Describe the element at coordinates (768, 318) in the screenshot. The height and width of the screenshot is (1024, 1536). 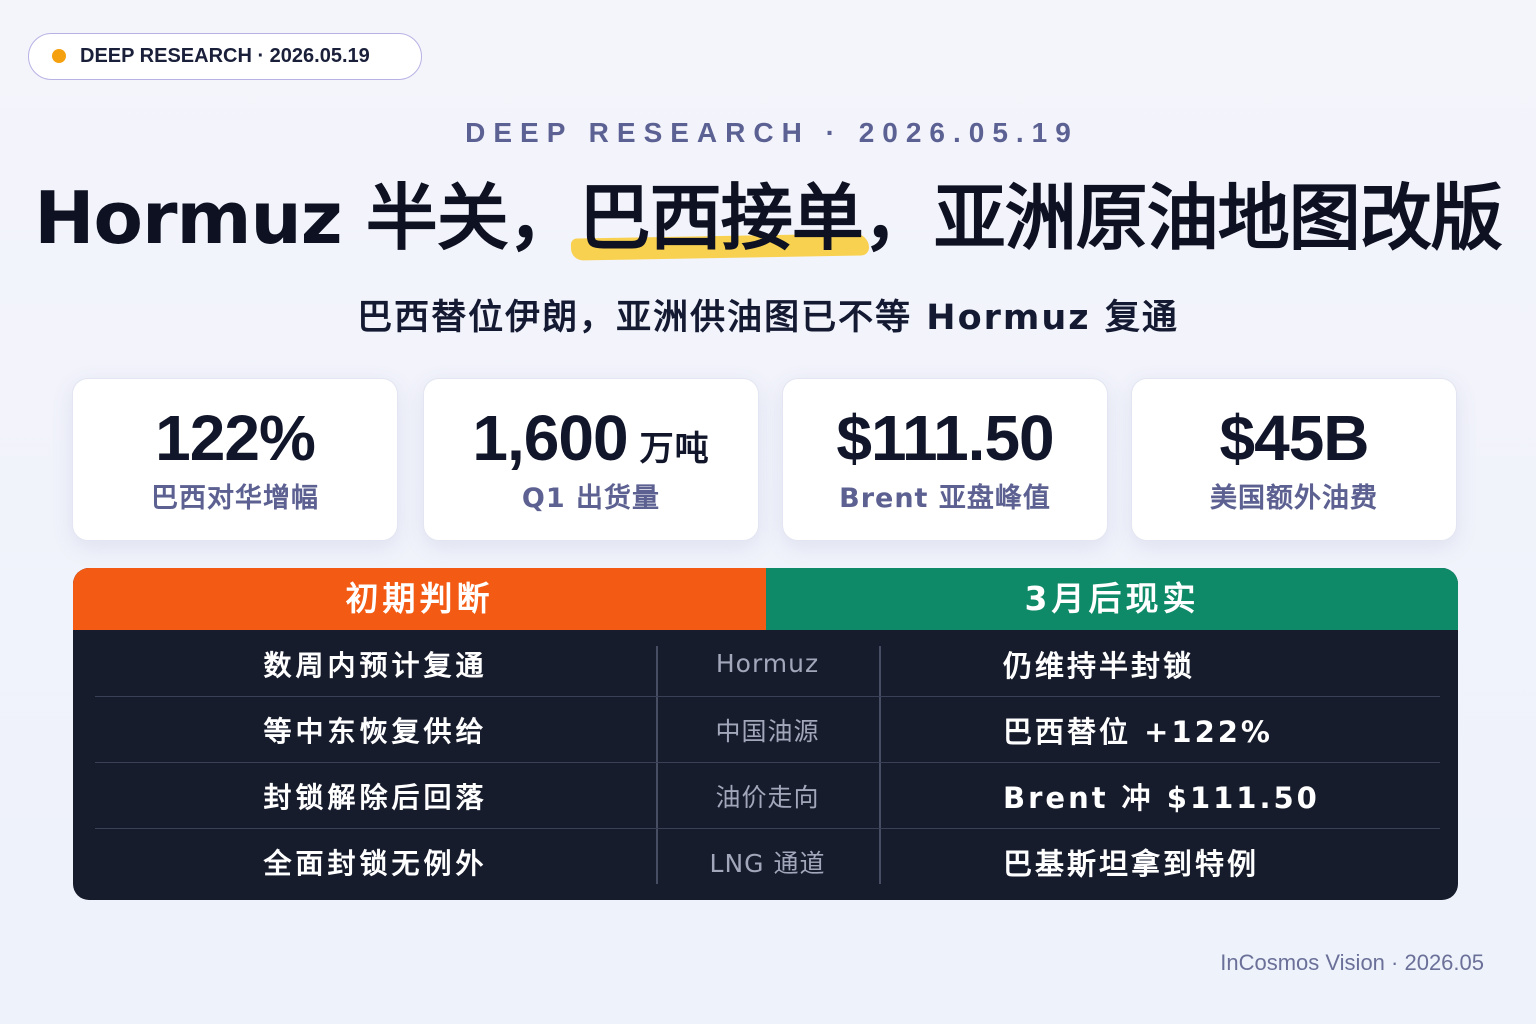
I see `page-subtitle: 巴西替位伊朗，亚洲供油图已不等 Hormuz 复通` at that location.